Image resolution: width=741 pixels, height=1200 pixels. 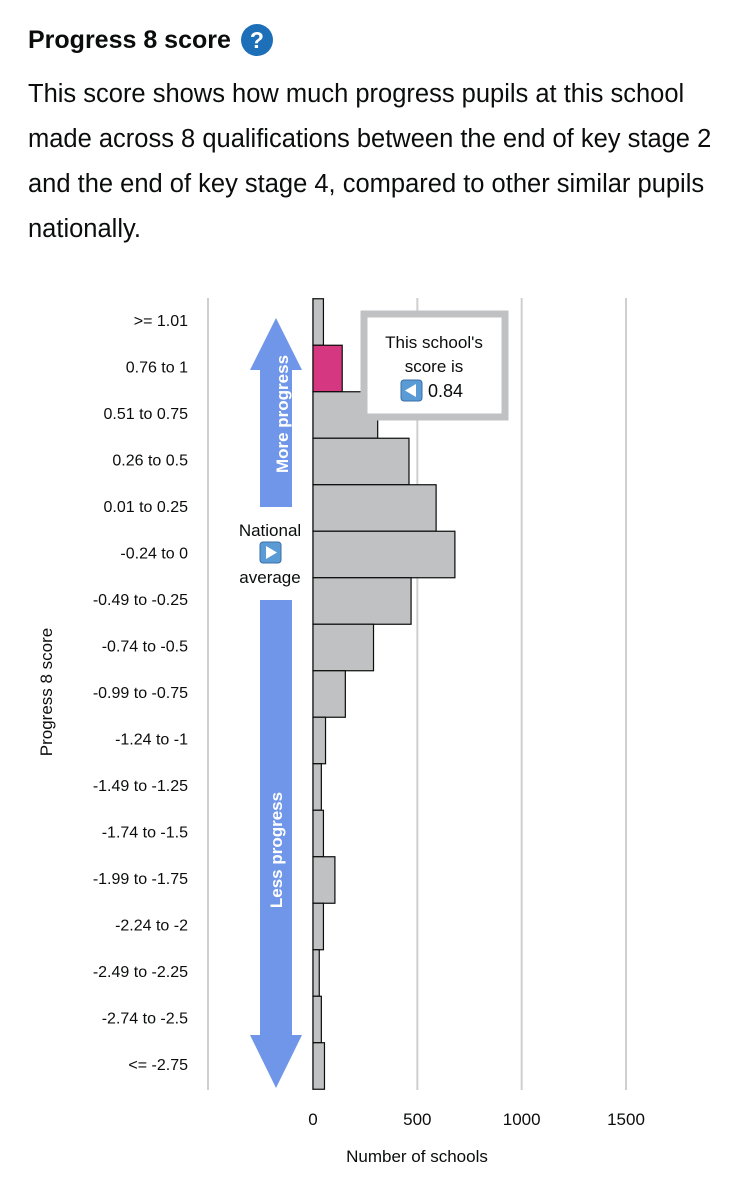 What do you see at coordinates (151, 740) in the screenshot?
I see `category-label: -1.24 to -1` at bounding box center [151, 740].